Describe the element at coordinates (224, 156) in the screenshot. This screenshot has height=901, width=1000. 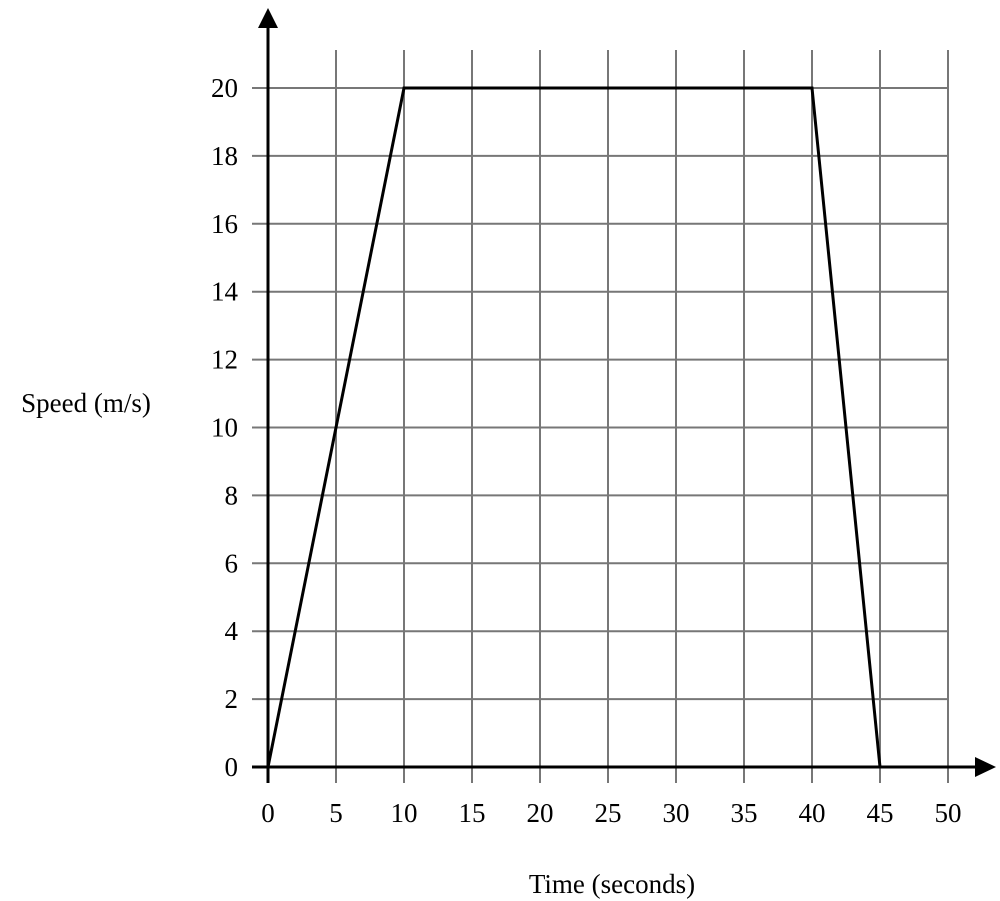
I see `y-tick-label: 18` at that location.